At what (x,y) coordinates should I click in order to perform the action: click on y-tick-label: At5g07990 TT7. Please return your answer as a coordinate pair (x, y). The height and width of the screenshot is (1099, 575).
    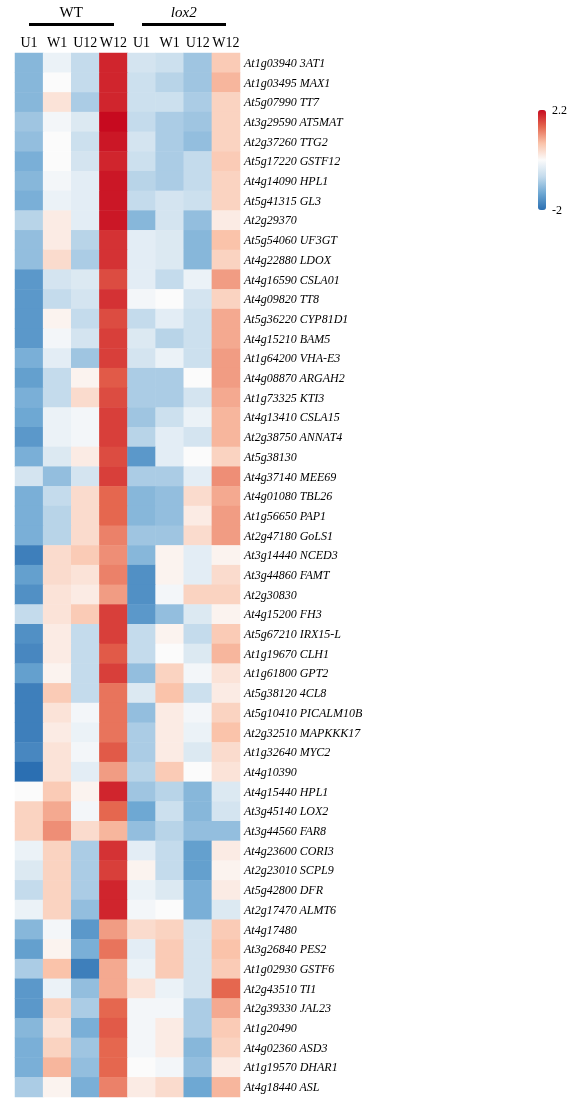
    Looking at the image, I should click on (282, 102).